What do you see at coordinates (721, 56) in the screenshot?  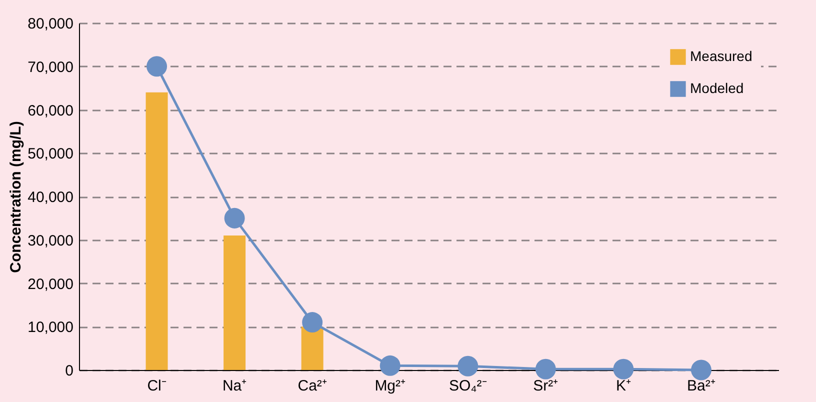 I see `legend-label: Measured` at bounding box center [721, 56].